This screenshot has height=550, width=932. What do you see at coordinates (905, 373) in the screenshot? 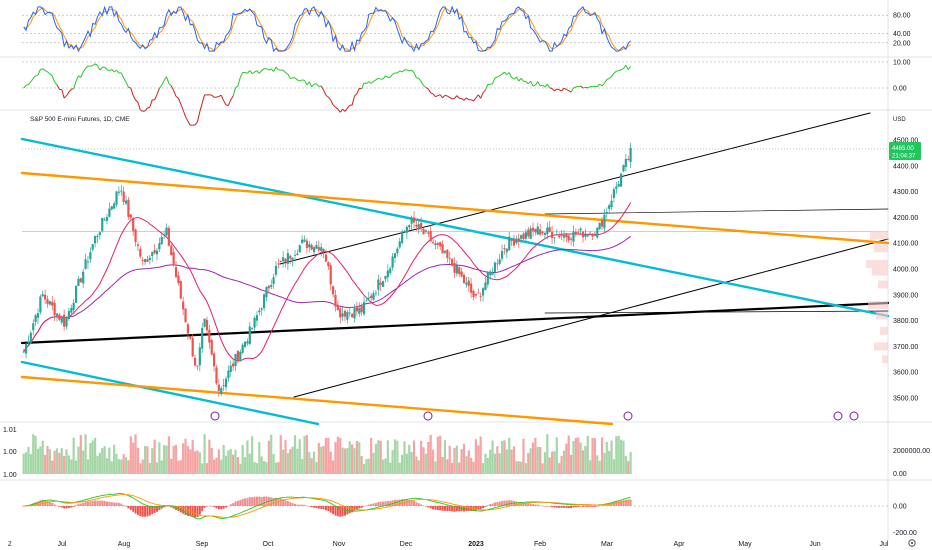
I see `price-tick-label: 3600.00` at bounding box center [905, 373].